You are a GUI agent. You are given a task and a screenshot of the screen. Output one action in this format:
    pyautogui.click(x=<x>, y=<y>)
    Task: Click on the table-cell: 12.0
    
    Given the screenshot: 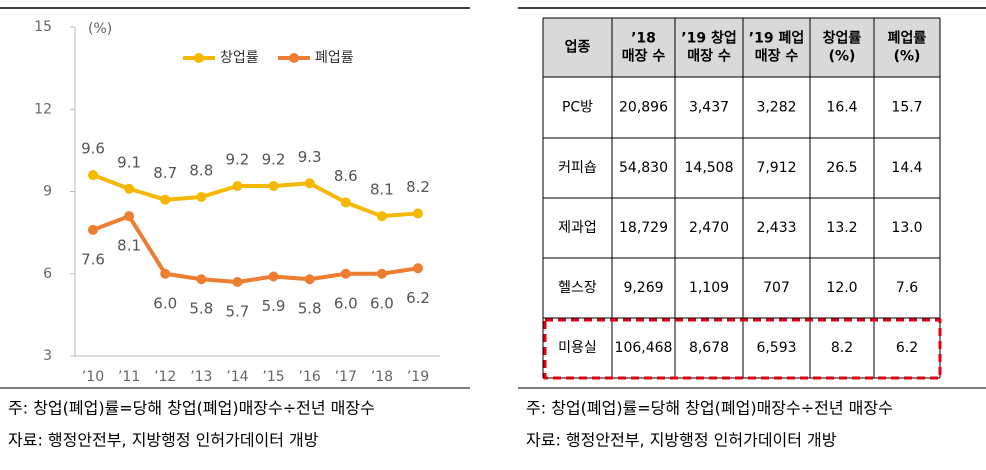 What is the action you would take?
    pyautogui.click(x=841, y=288)
    